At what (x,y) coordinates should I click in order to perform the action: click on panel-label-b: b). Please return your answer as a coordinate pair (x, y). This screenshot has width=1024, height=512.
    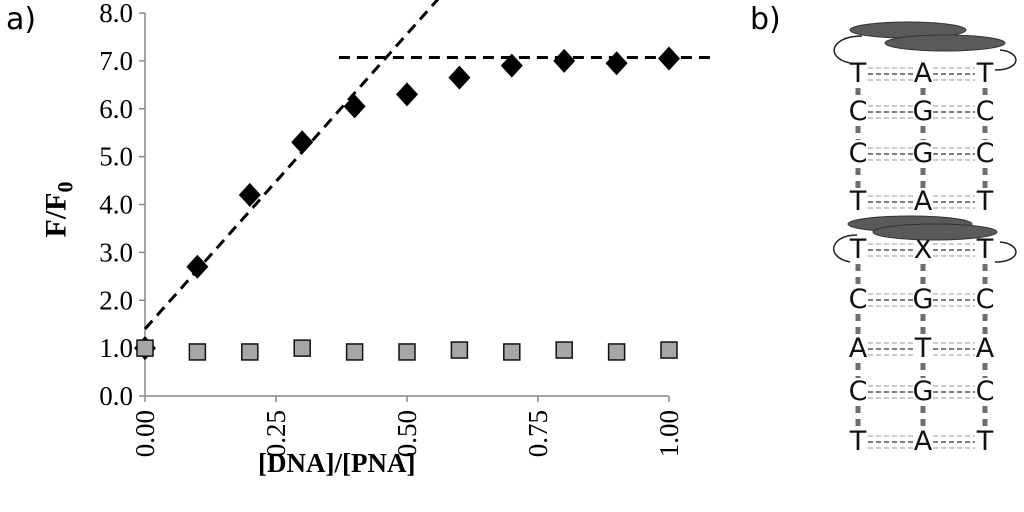
    Looking at the image, I should click on (765, 19).